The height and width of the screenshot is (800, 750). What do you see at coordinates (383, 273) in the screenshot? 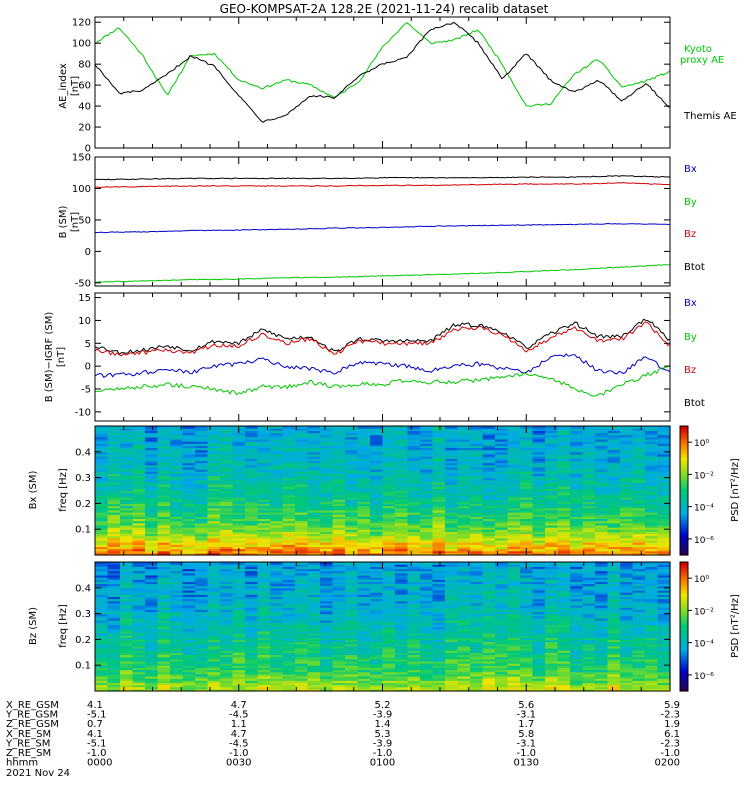
I see `bsm-line-by` at bounding box center [383, 273].